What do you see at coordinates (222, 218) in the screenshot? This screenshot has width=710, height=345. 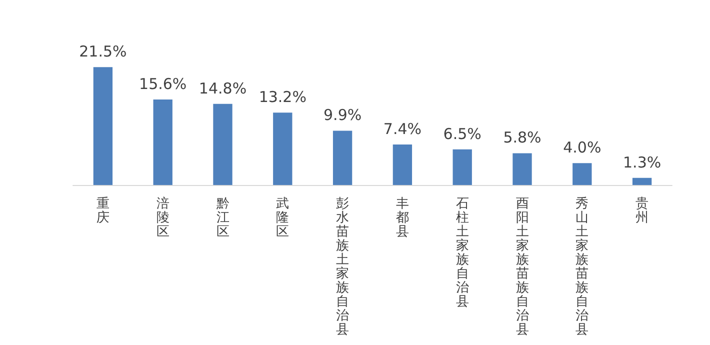 I see `x-tick-label: 黔江区` at bounding box center [222, 218].